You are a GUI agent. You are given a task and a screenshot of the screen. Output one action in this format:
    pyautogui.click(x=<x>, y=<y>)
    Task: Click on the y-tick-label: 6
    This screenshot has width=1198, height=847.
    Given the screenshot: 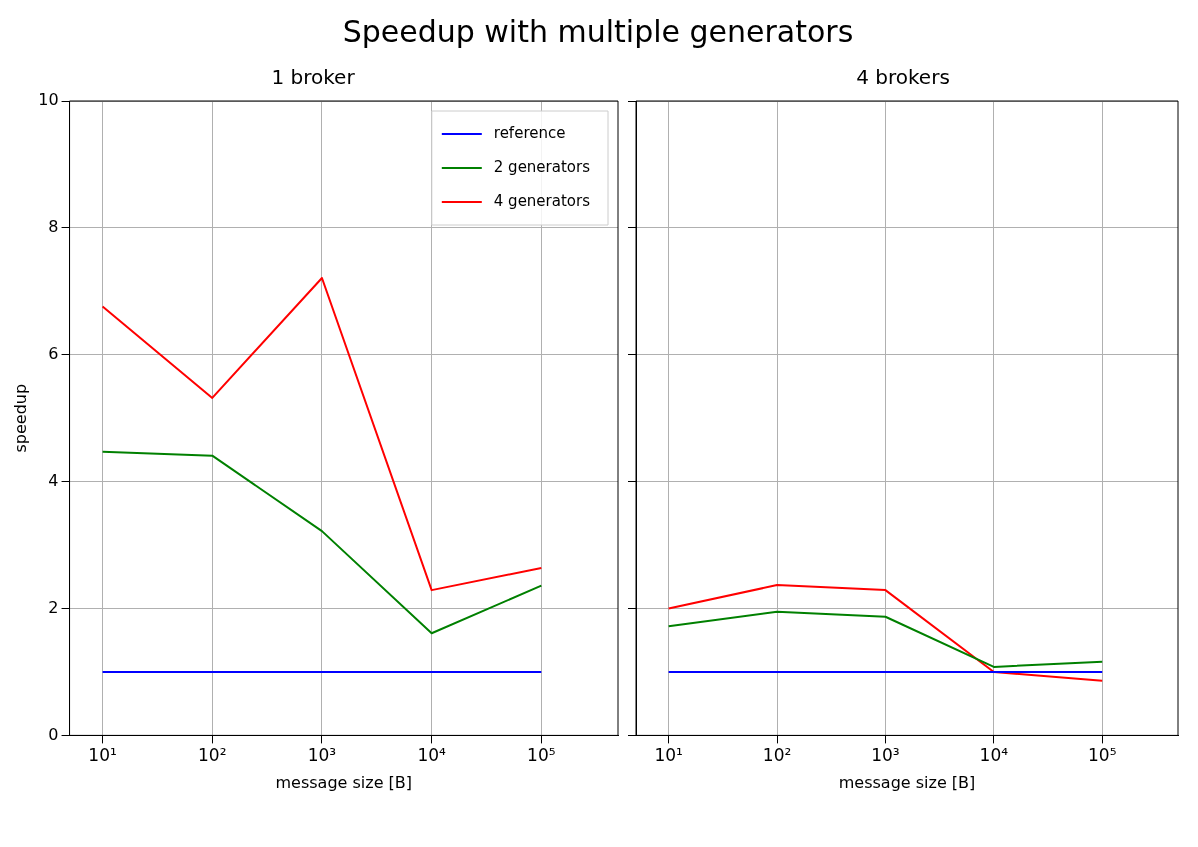 What is the action you would take?
    pyautogui.click(x=53, y=353)
    